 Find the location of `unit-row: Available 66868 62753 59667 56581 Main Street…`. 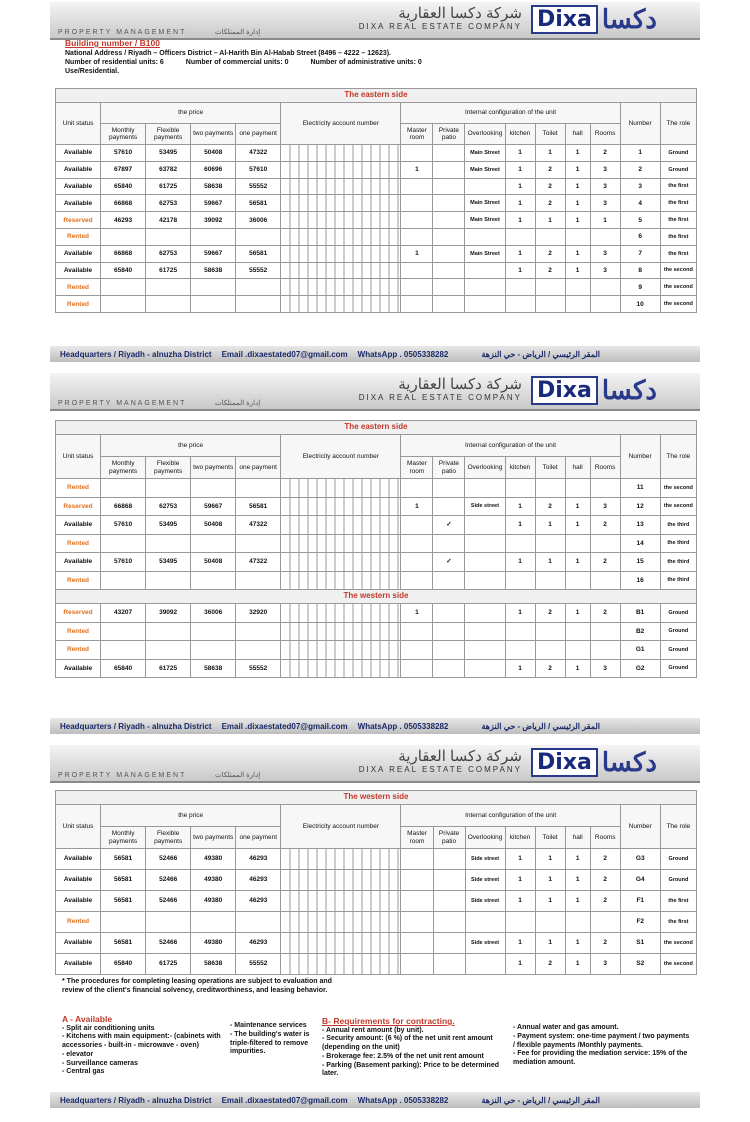

unit-row: Available 66868 62753 59667 56581 Main Street… is located at coordinates (376, 203).